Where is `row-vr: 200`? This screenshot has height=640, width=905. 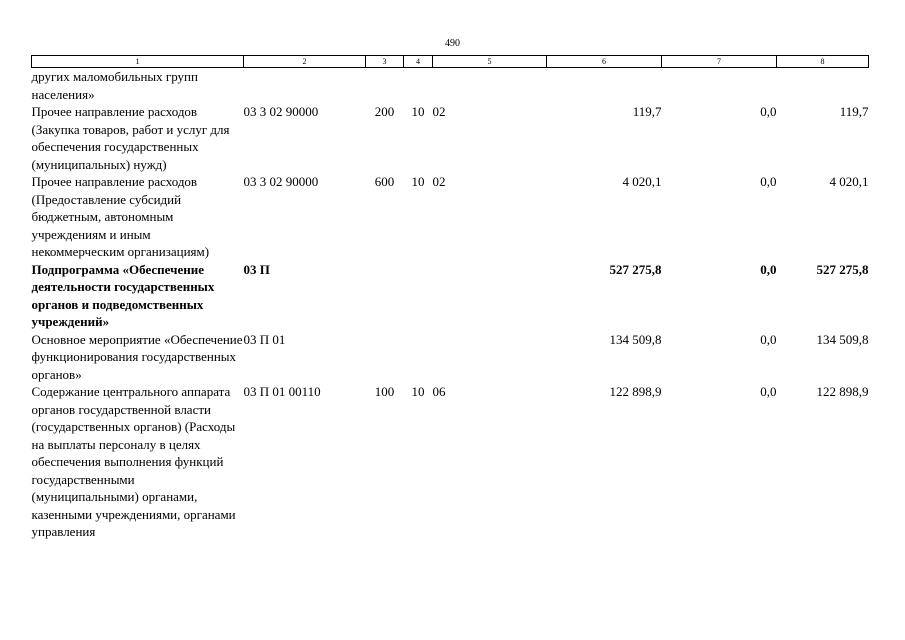
row-vr: 200 is located at coordinates (384, 111).